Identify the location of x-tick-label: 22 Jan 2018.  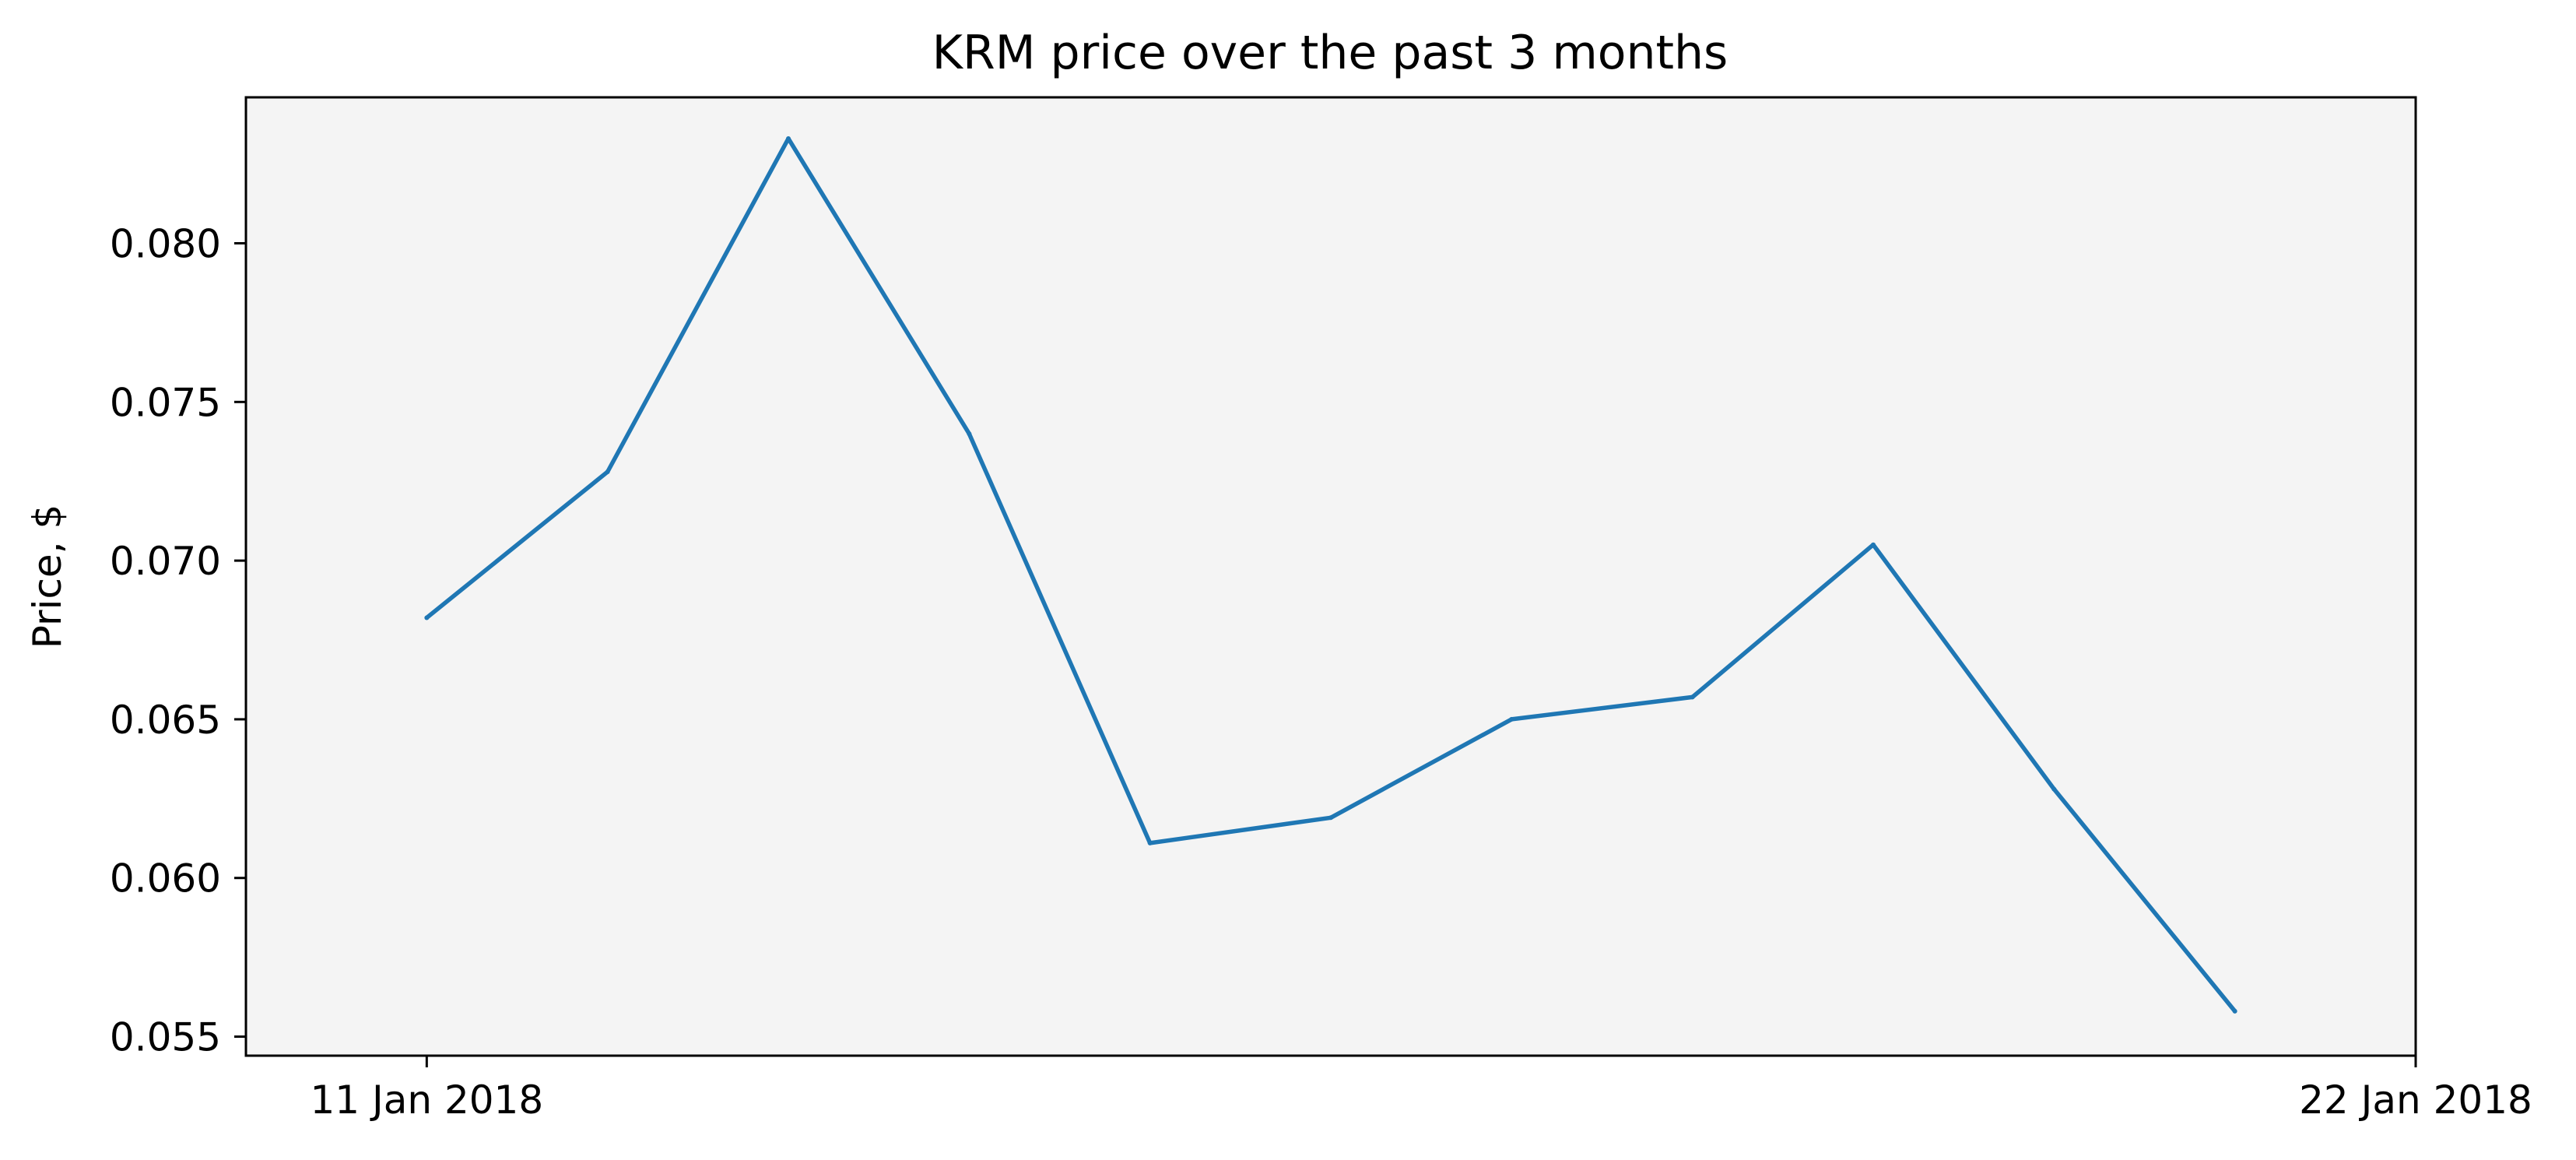
(2416, 1100).